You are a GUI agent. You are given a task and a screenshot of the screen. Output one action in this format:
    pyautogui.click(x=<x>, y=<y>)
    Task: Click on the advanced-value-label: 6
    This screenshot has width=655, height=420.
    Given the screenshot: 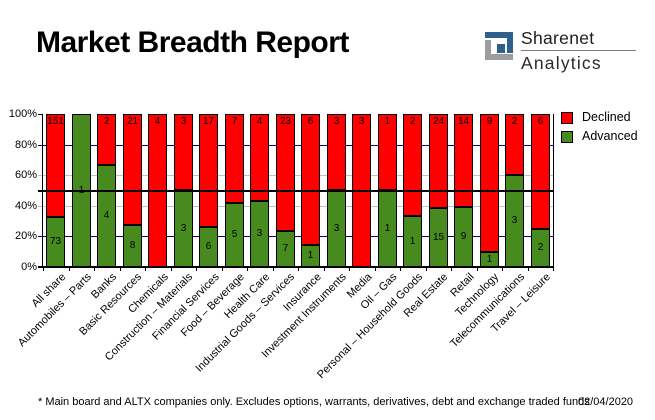 What is the action you would take?
    pyautogui.click(x=208, y=246)
    